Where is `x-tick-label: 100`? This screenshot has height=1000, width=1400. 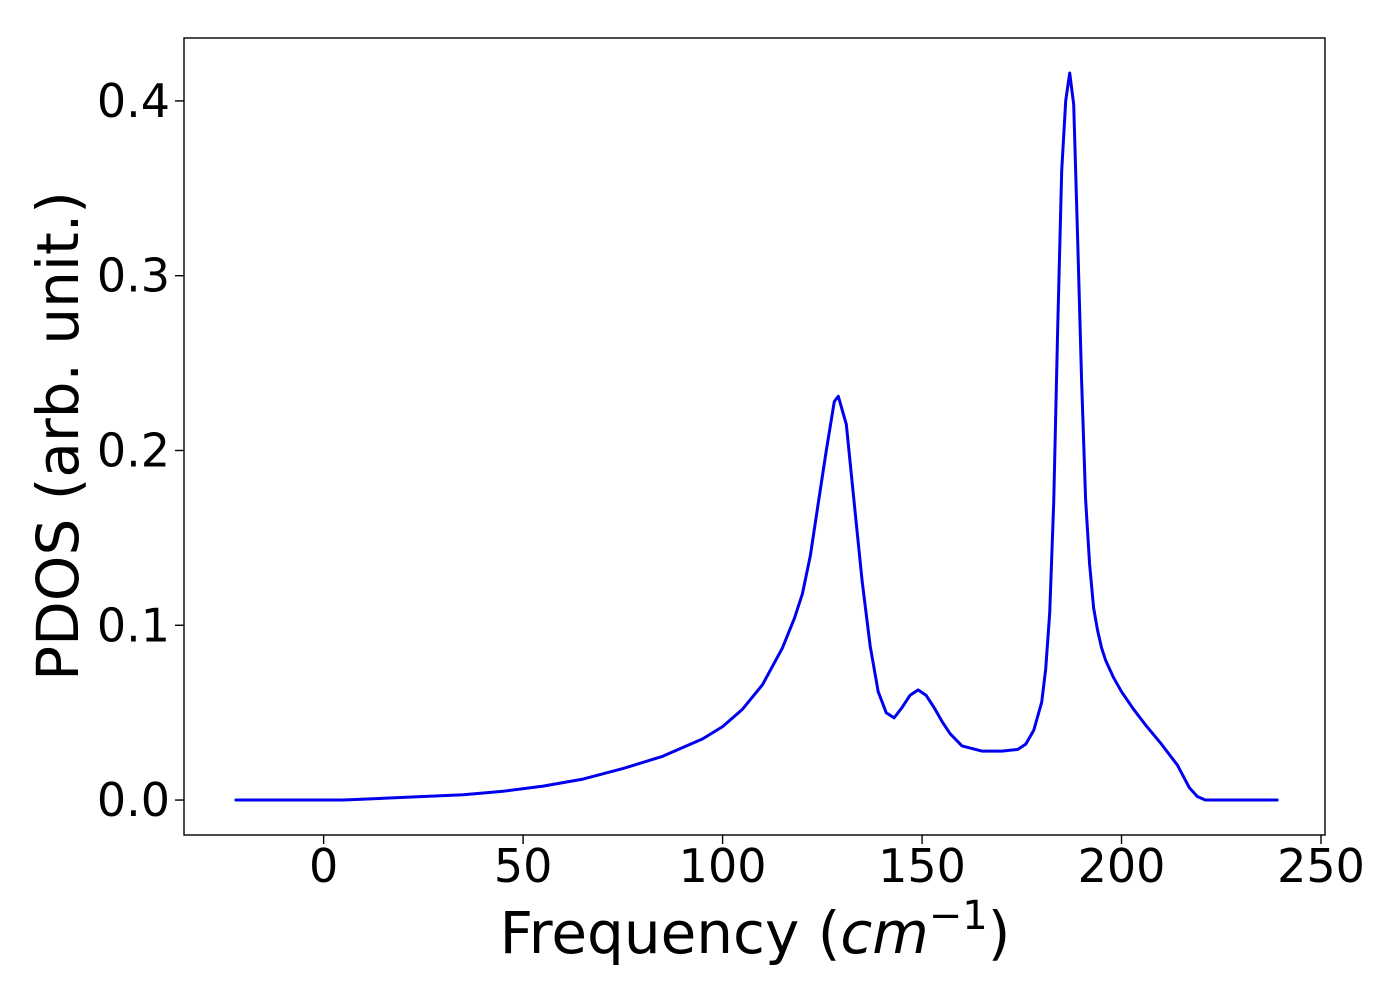
x-tick-label: 100 is located at coordinates (723, 866).